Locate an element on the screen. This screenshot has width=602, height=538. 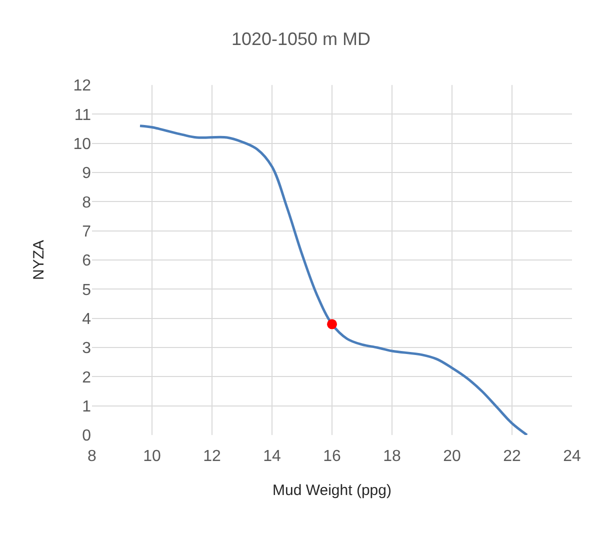
y-tick-label: 11 is located at coordinates (83, 115).